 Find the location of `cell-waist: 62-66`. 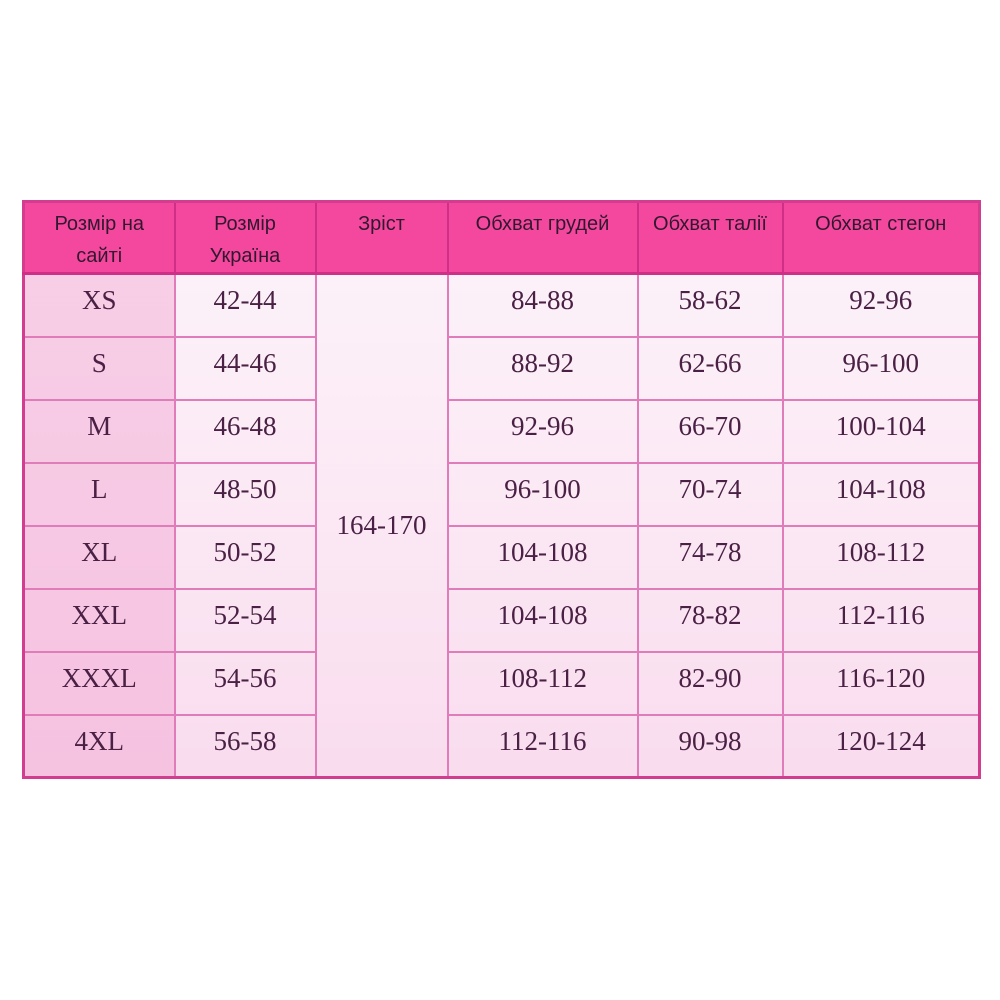

cell-waist: 62-66 is located at coordinates (710, 368).